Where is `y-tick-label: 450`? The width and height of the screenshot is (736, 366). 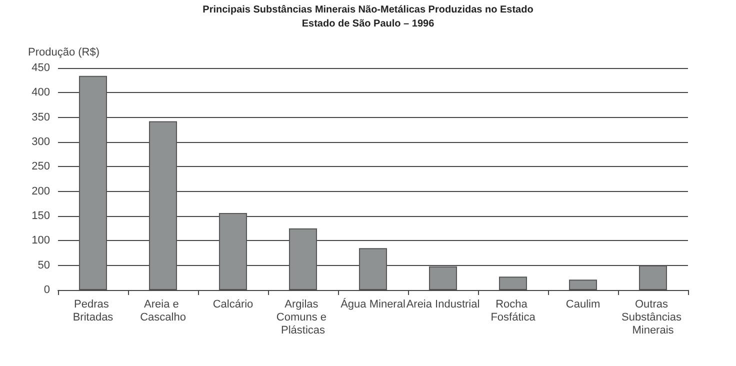 y-tick-label: 450 is located at coordinates (41, 68).